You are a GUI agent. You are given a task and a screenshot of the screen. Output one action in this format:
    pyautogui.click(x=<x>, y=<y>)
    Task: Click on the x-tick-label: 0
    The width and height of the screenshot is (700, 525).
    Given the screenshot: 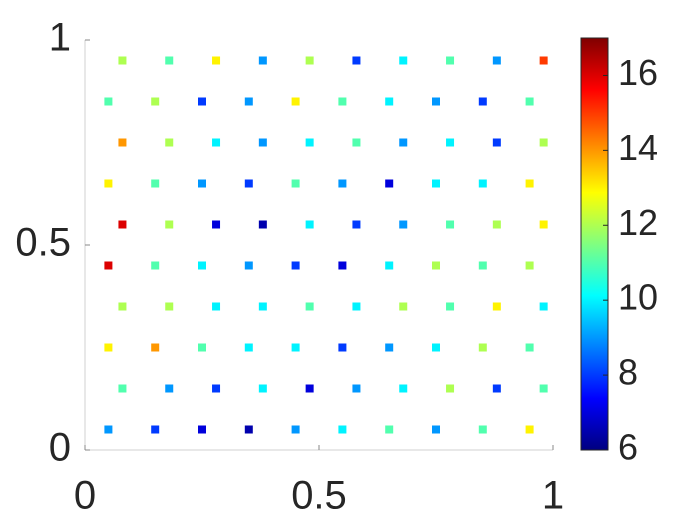 What is the action you would take?
    pyautogui.click(x=85, y=496)
    